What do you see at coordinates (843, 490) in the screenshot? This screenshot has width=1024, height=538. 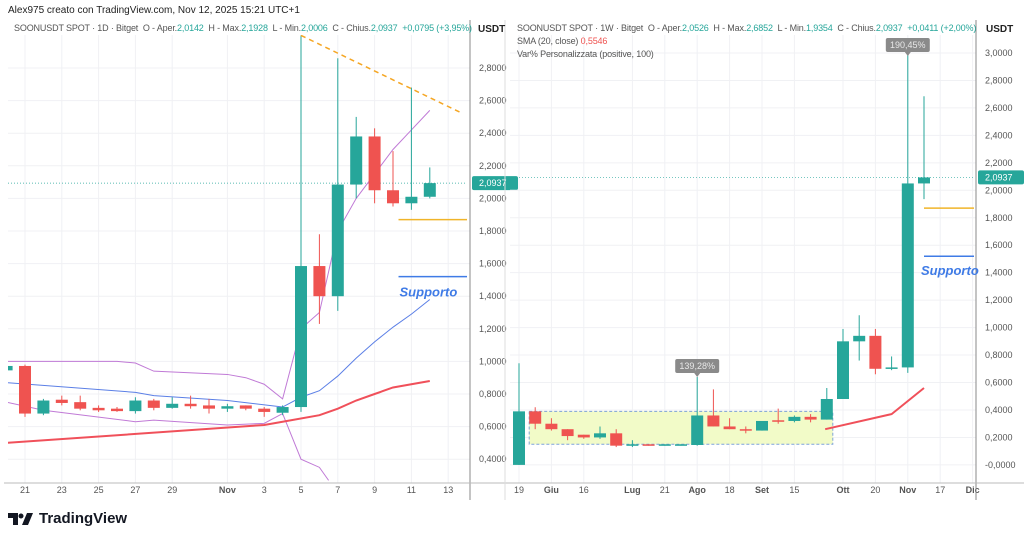 I see `x-tick-label: Ott` at bounding box center [843, 490].